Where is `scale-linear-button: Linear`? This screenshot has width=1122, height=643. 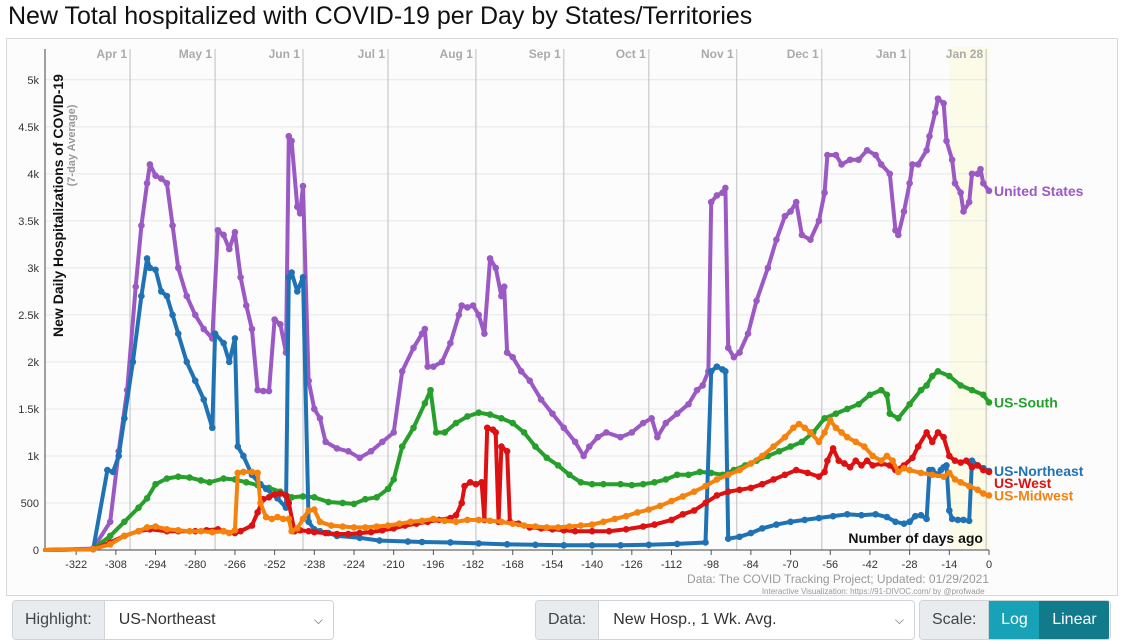
scale-linear-button: Linear is located at coordinates (1074, 620).